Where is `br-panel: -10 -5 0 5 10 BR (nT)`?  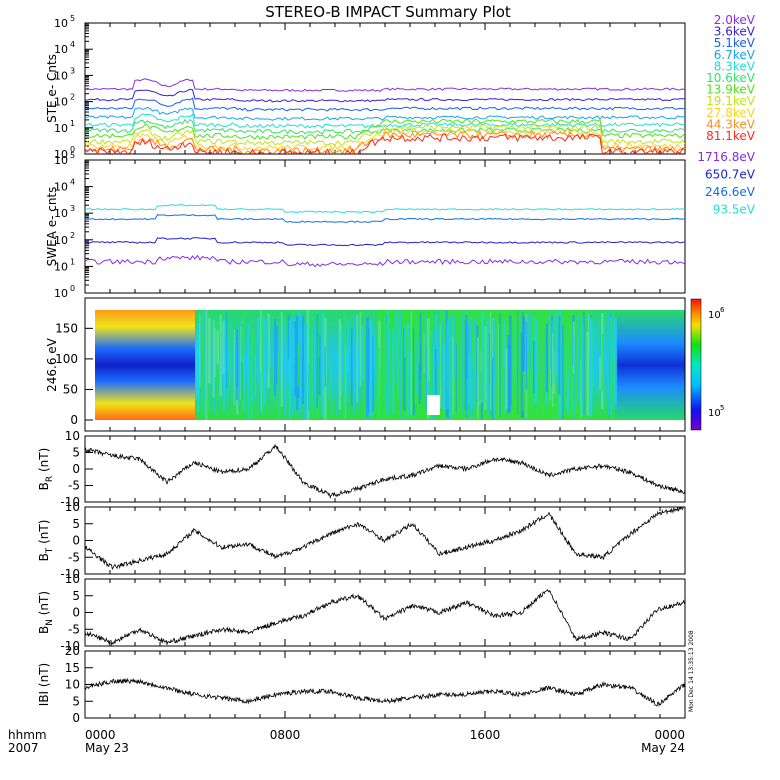 br-panel: -10 -5 0 5 10 BR (nT) is located at coordinates (361, 469).